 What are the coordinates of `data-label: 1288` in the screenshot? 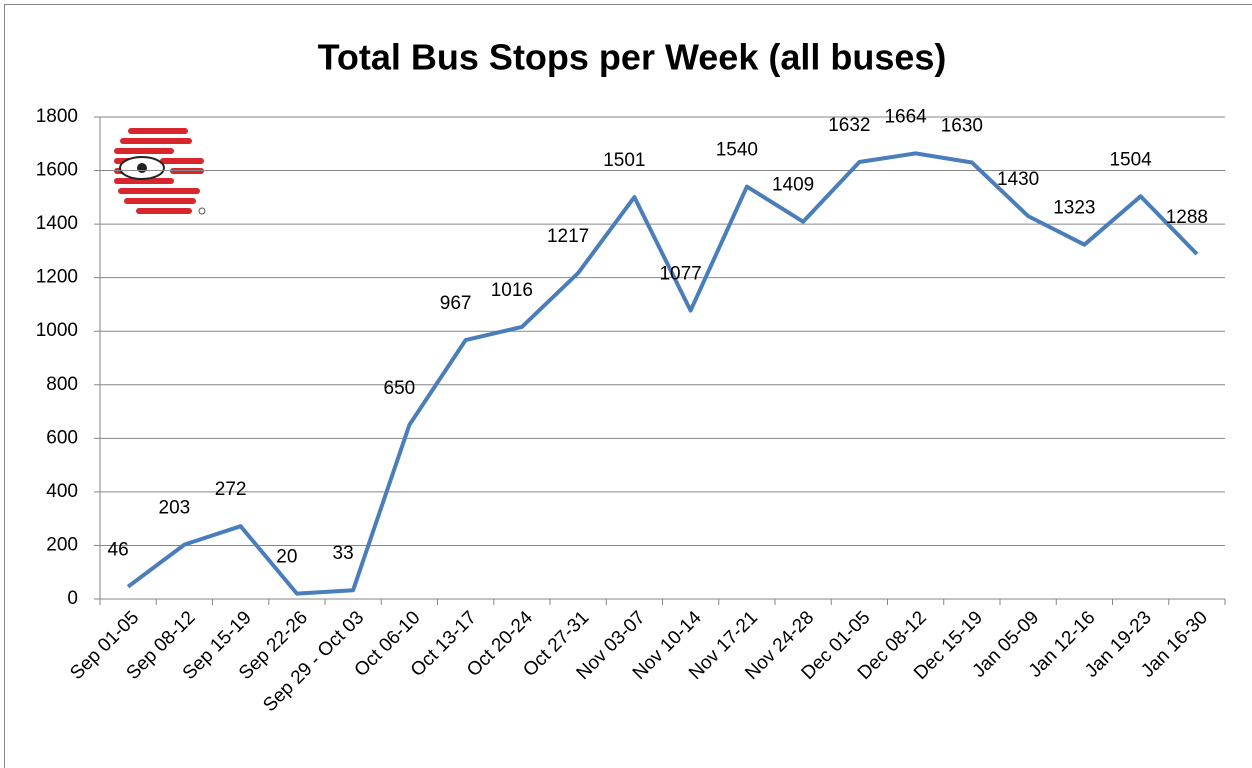 It's located at (1187, 217).